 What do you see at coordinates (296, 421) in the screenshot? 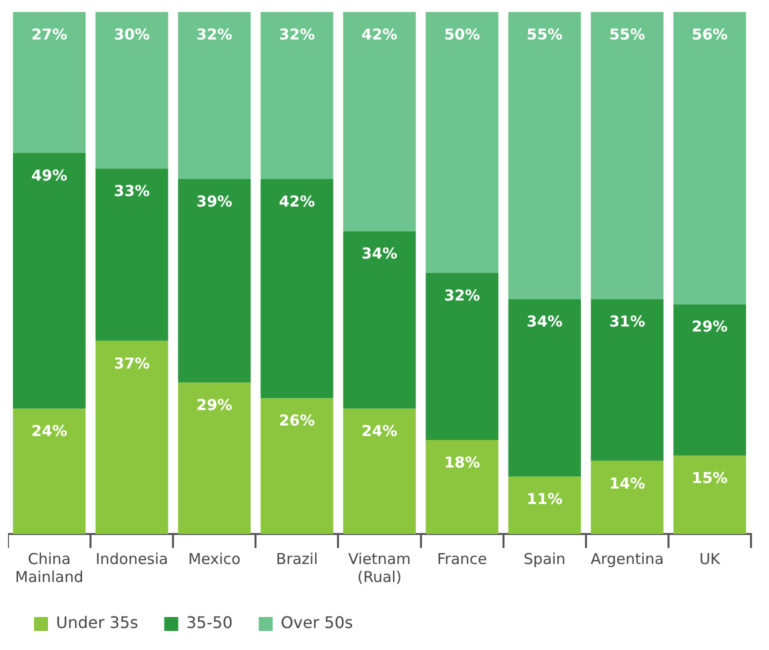
I see `data-label: 26%` at bounding box center [296, 421].